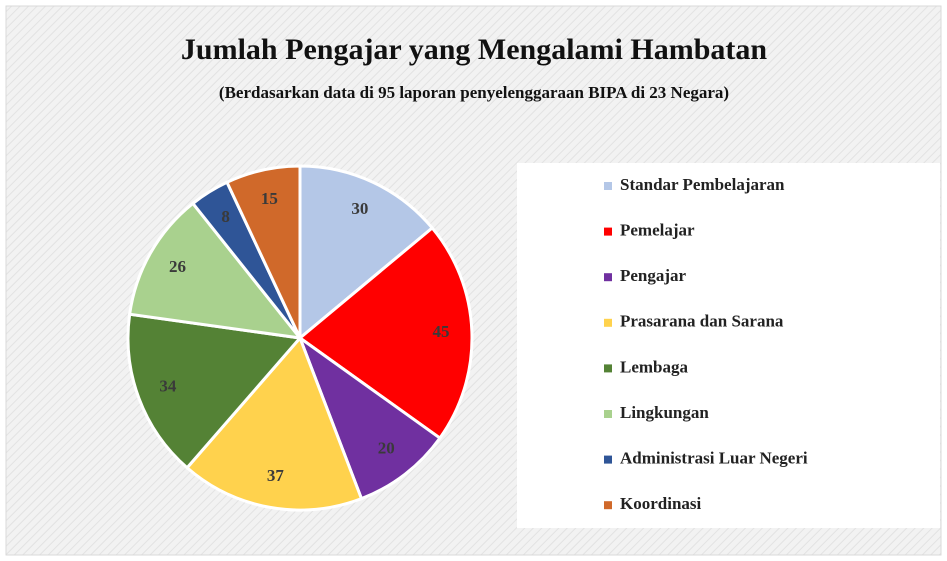 This screenshot has height=561, width=947. I want to click on legend-label: Standar Pembelajaran, so click(702, 184).